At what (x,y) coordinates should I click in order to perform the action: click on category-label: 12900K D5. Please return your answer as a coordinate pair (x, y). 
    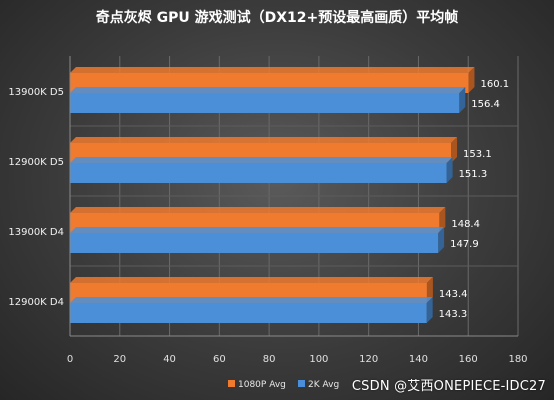
    Looking at the image, I should click on (36, 162).